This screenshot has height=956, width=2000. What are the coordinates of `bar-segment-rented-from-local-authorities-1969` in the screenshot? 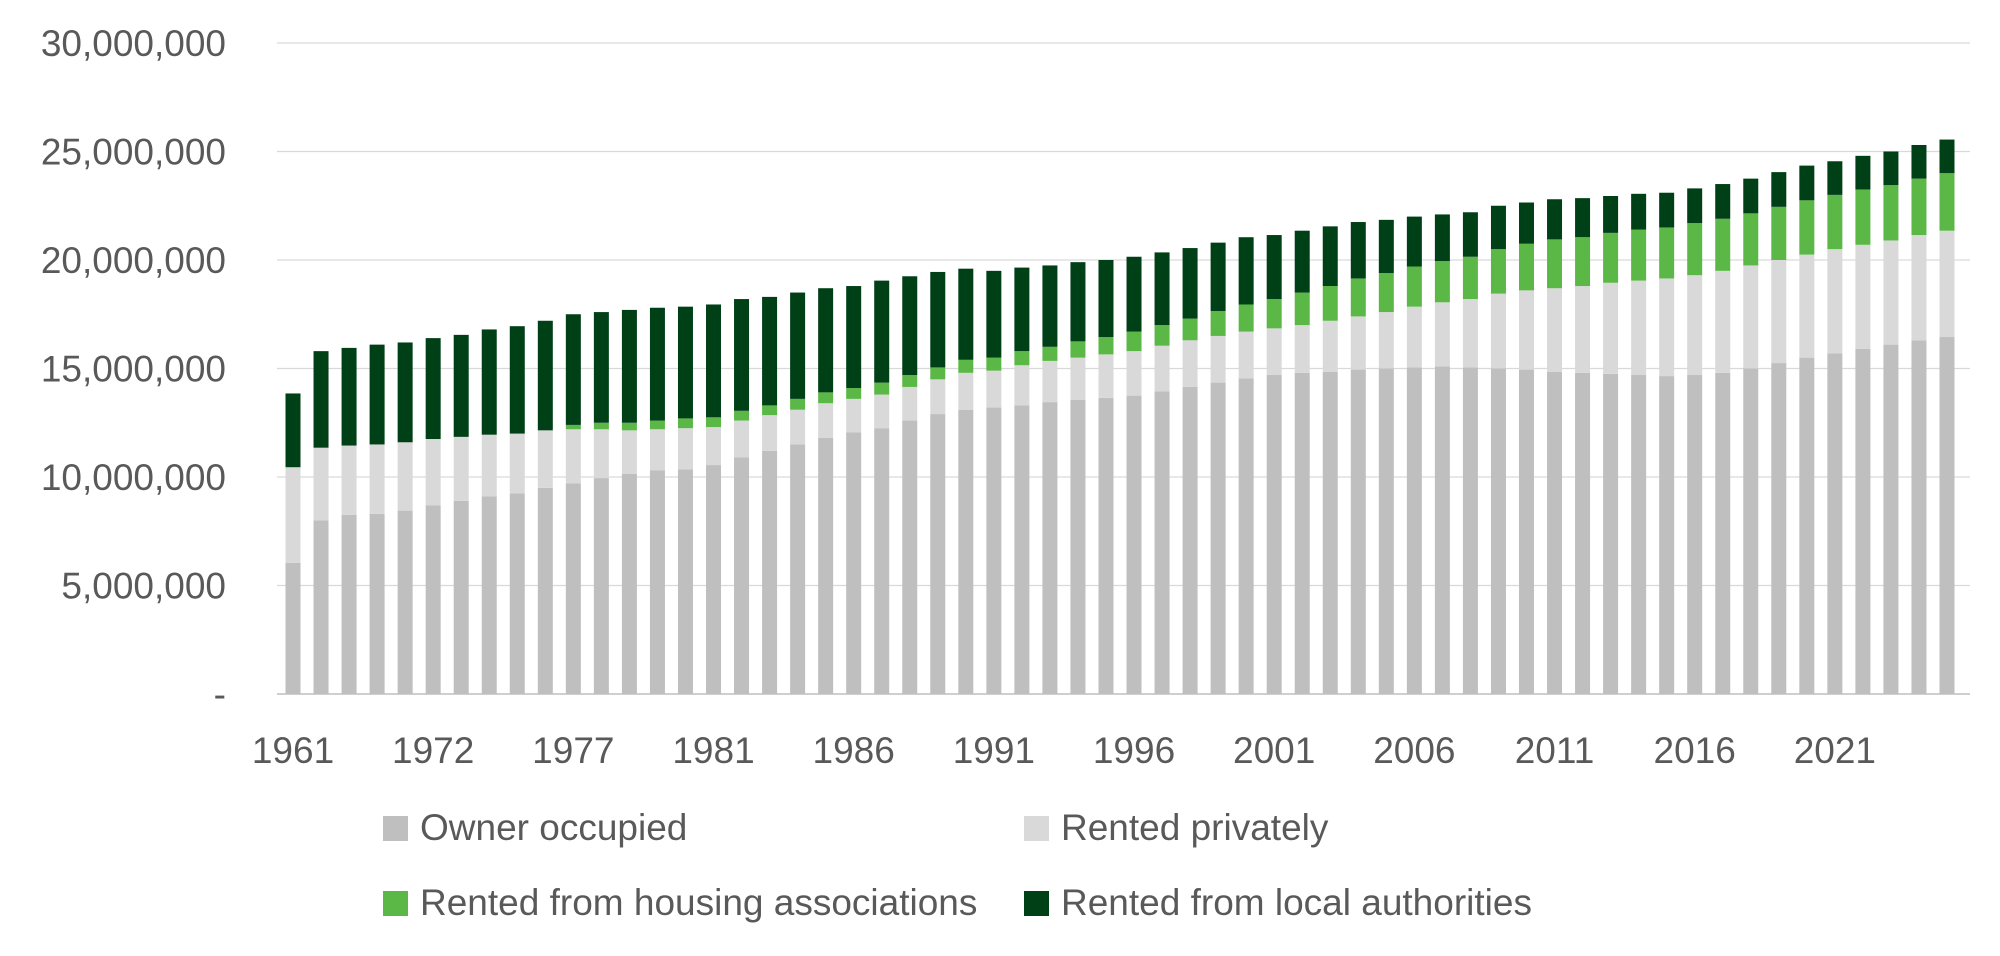 It's located at (321, 399).